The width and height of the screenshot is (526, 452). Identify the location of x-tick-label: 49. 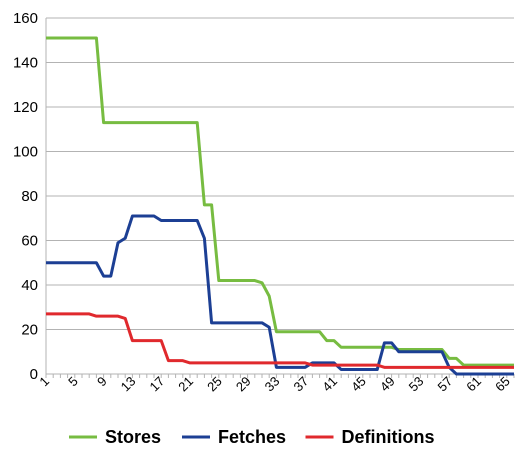
(387, 384).